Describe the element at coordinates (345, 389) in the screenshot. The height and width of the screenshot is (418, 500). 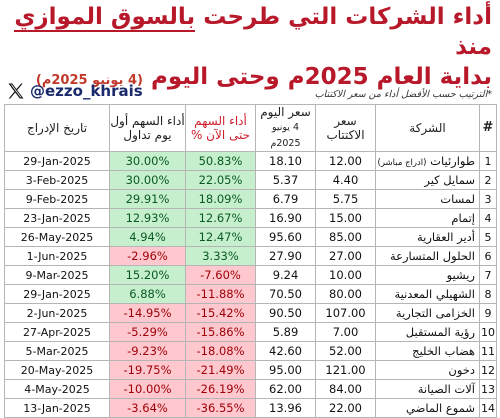
I see `ipo-price: 84.00` at that location.